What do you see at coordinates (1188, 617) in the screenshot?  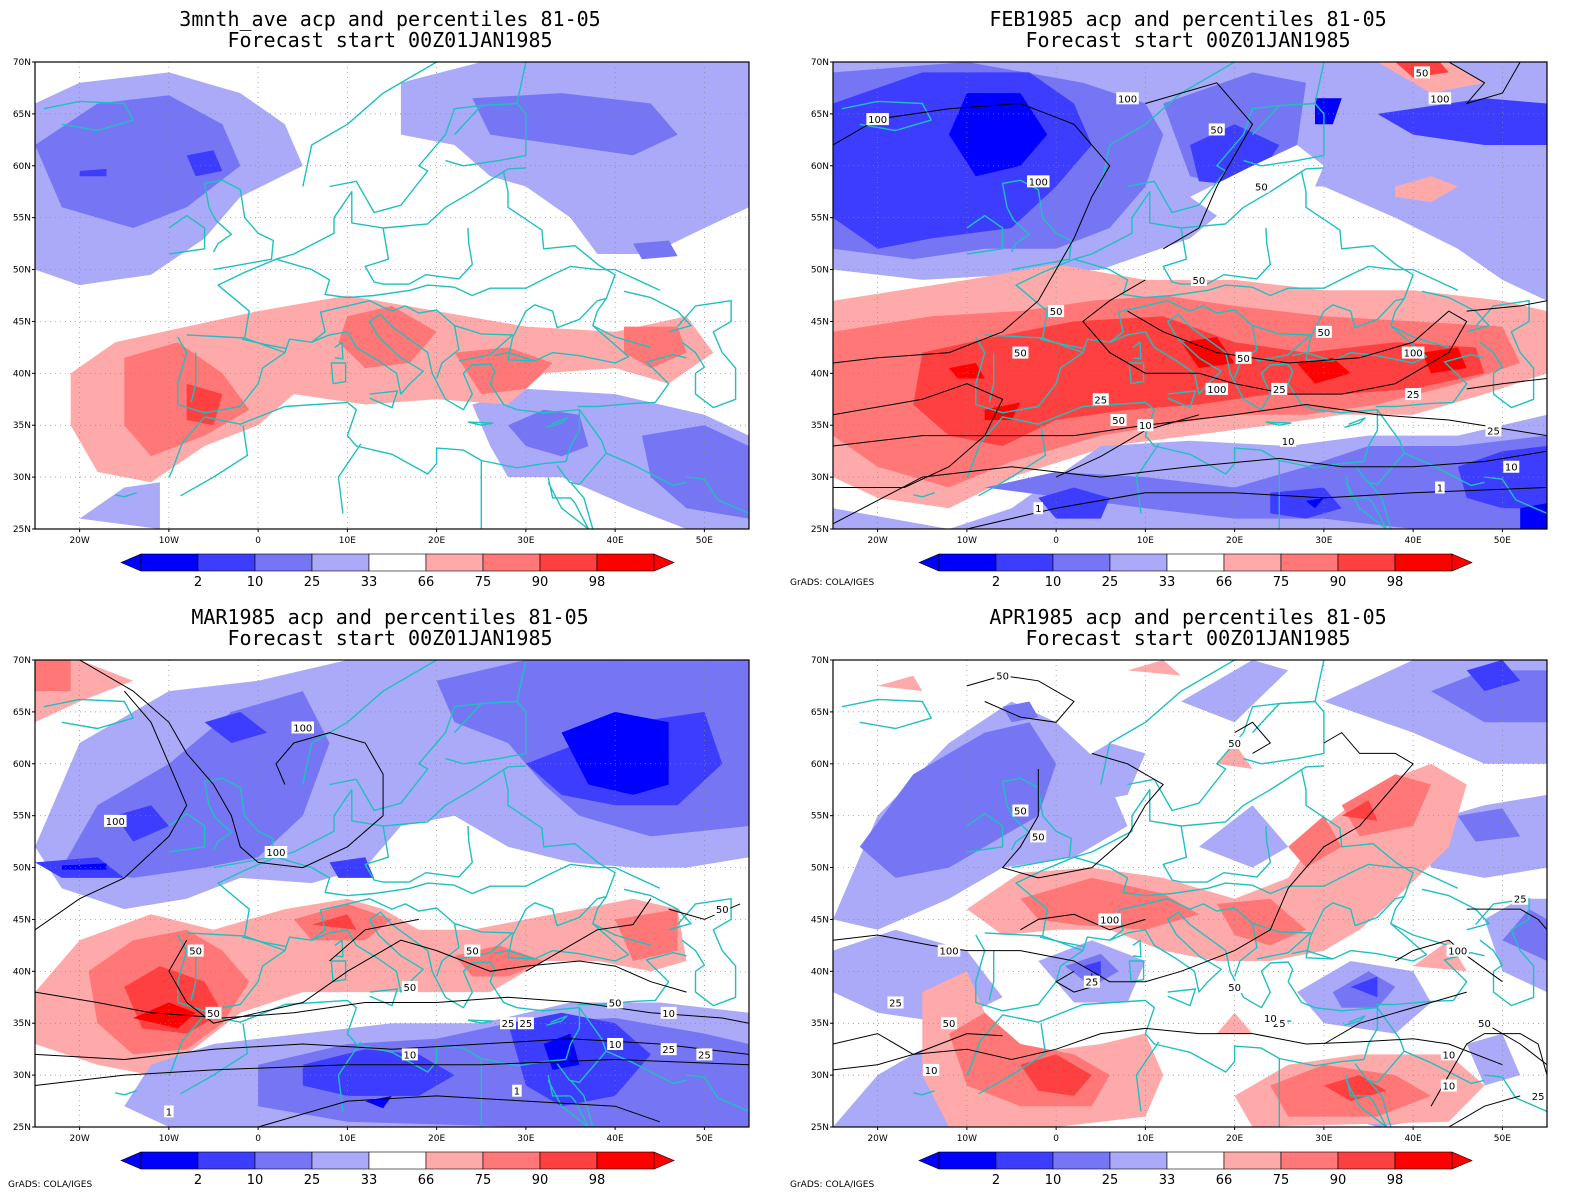 I see `panel-title: APR1985 acp and percentiles 81-05` at bounding box center [1188, 617].